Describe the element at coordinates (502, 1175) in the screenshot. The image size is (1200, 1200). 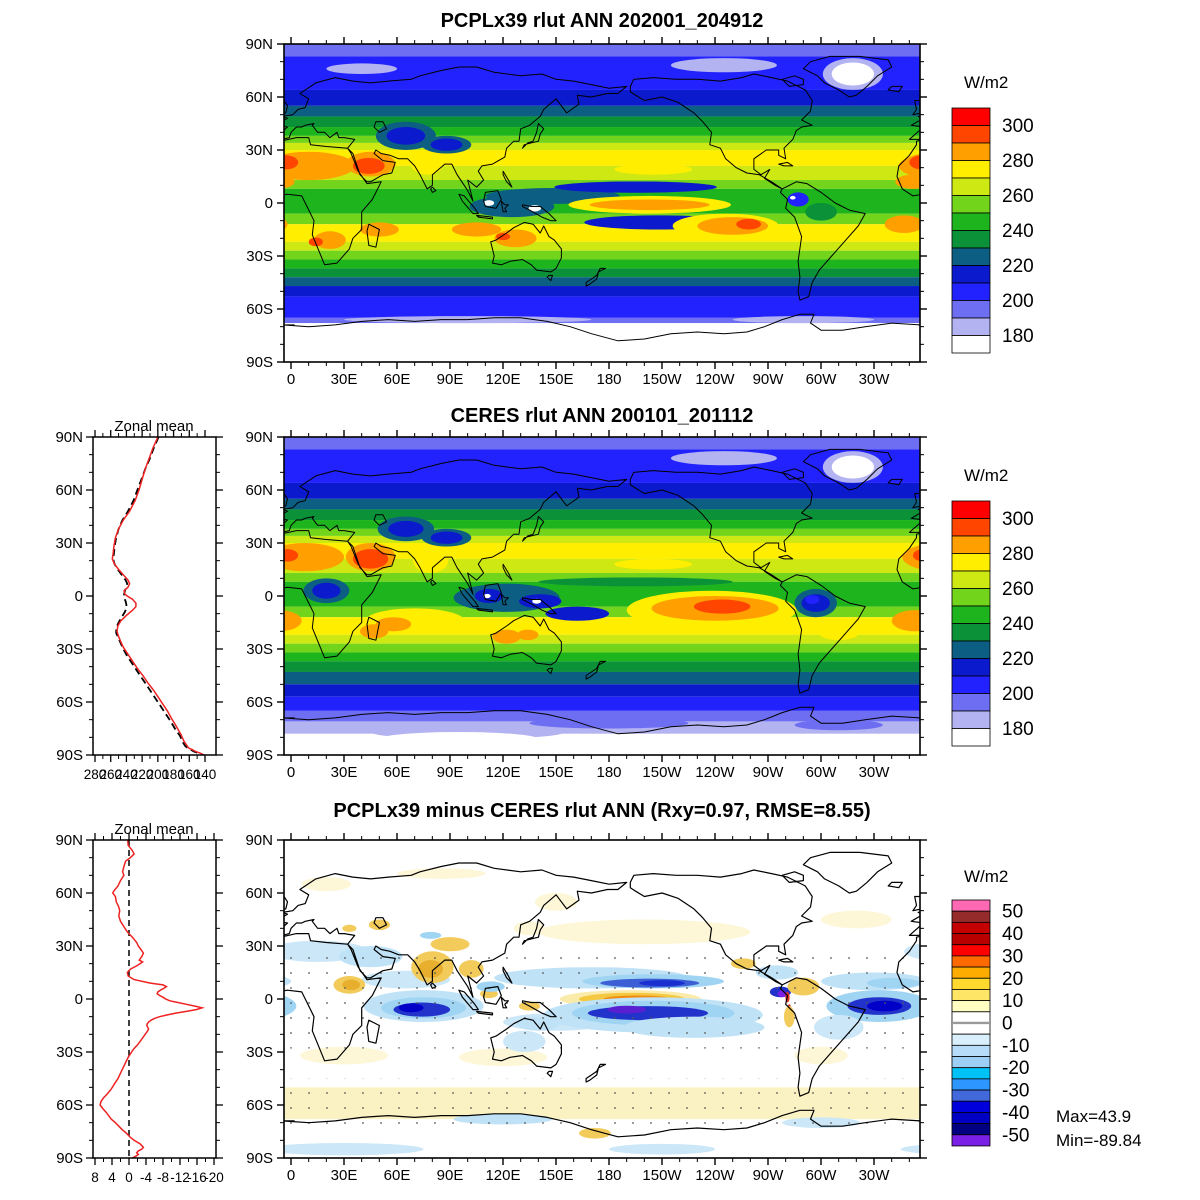
I see `lon-tick-label: 120E` at that location.